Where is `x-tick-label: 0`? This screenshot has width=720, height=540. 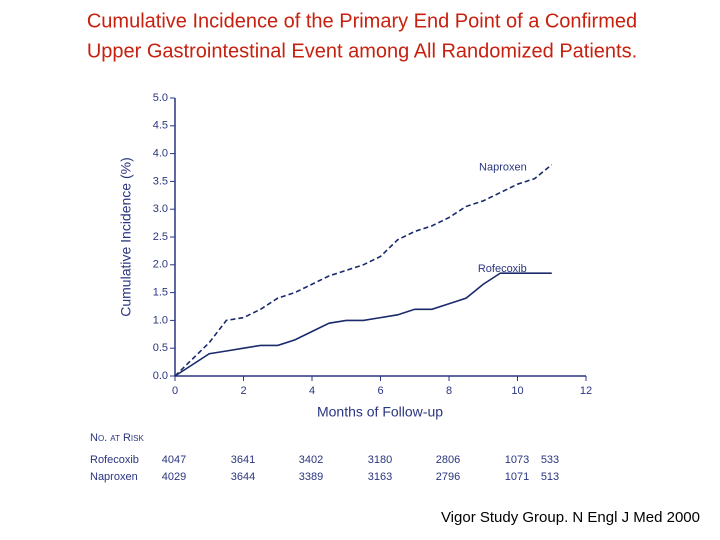
x-tick-label: 0 is located at coordinates (175, 391).